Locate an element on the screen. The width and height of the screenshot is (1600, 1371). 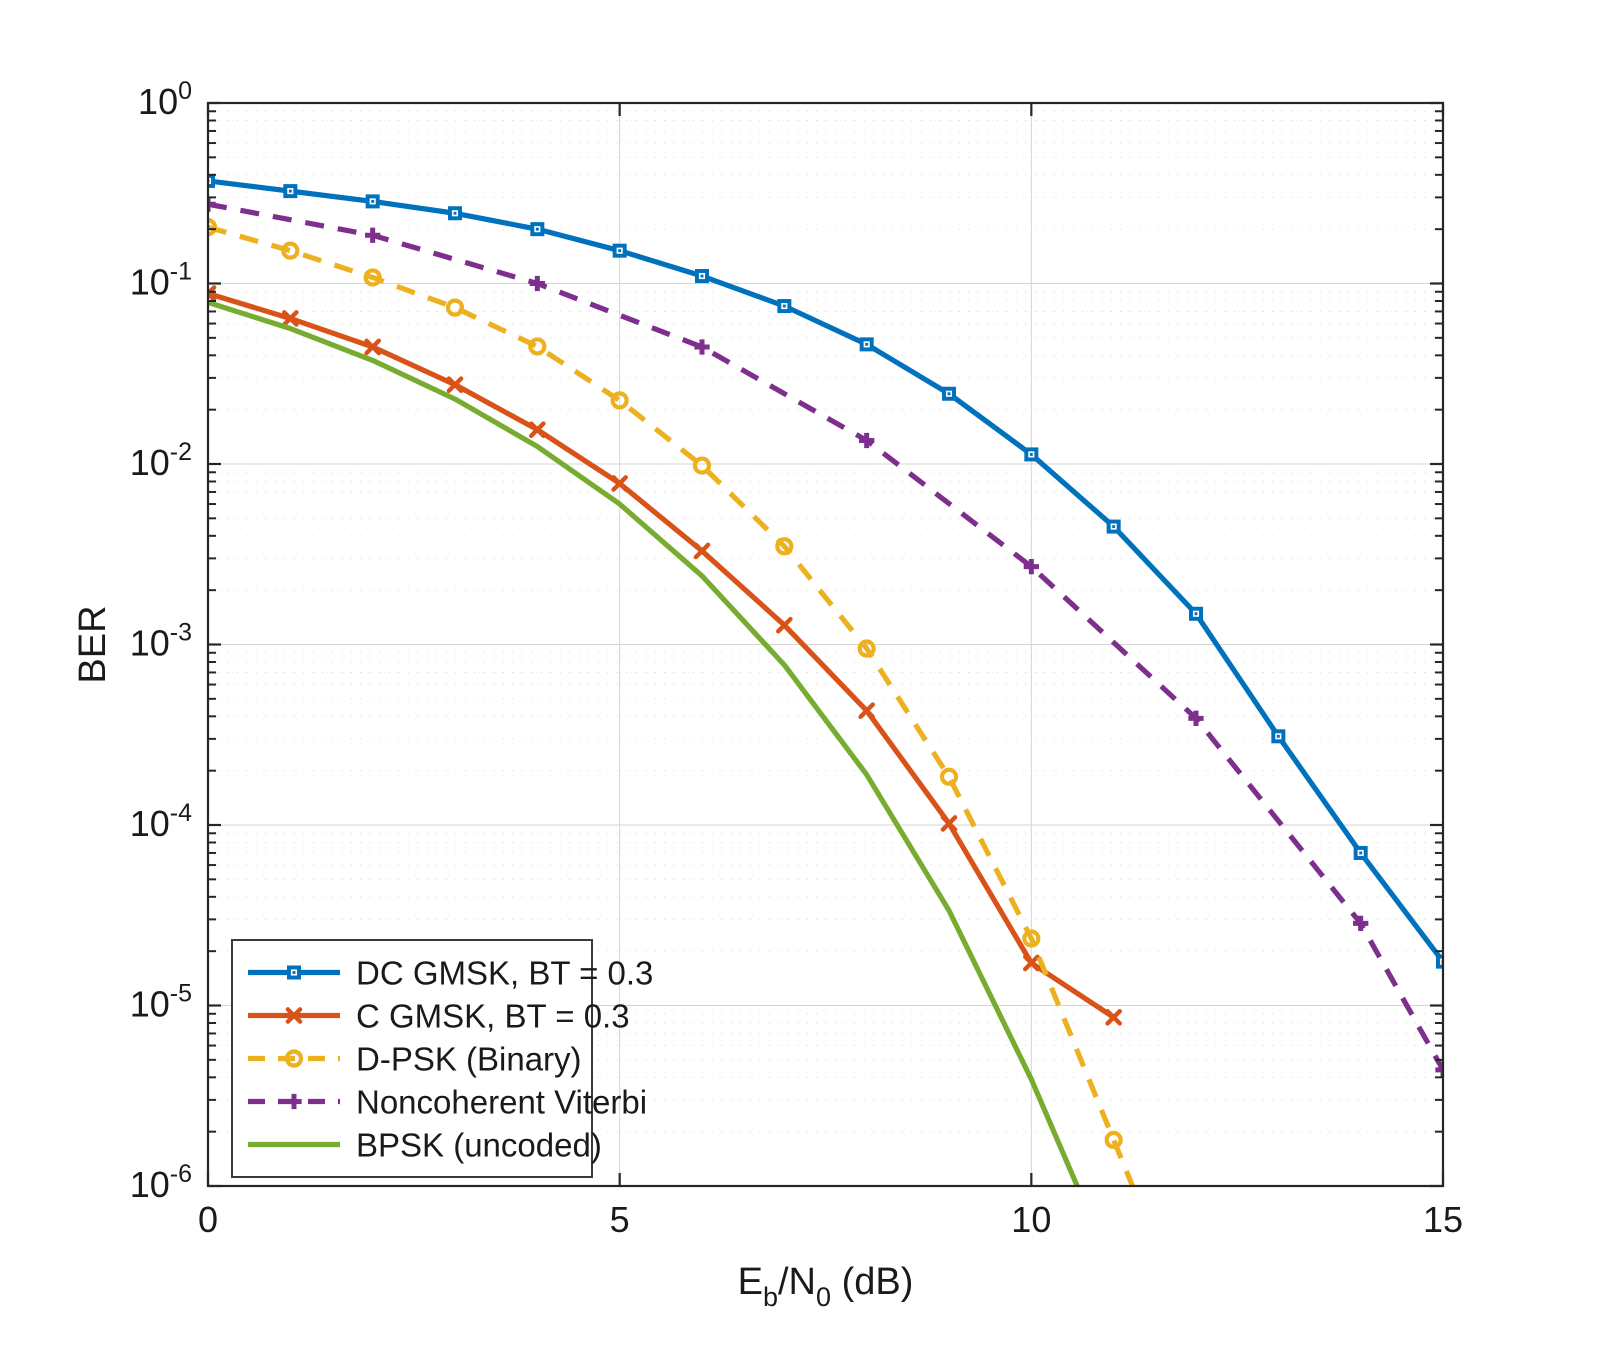
y-tick-label: 10⁻³ is located at coordinates (161, 641).